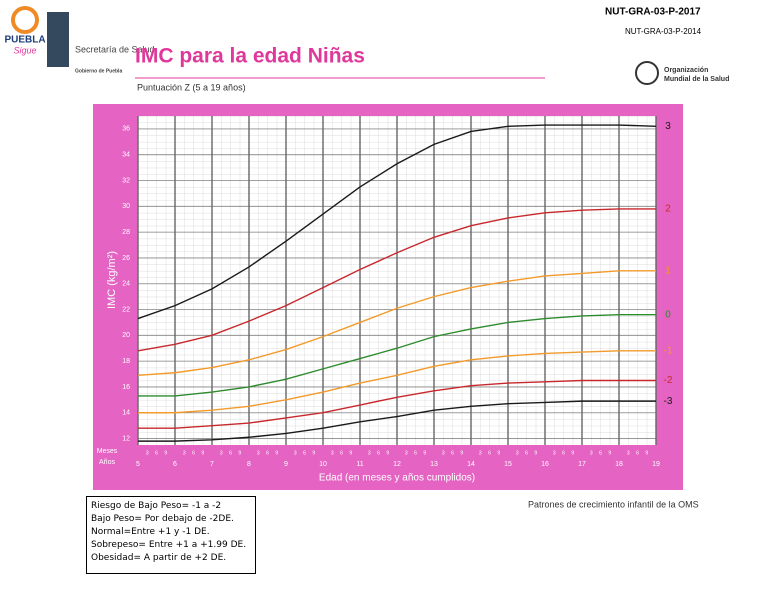 Image resolution: width=768 pixels, height=594 pixels. Describe the element at coordinates (98, 71) in the screenshot. I see `agency-sub: Gobierno de Puebla` at that location.